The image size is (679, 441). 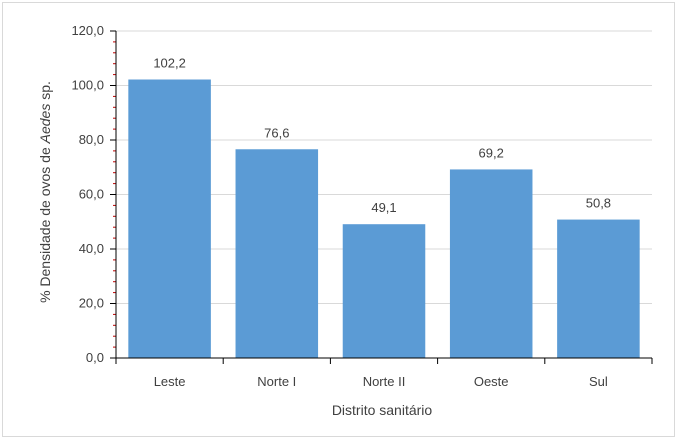 I want to click on data-label: 50,8, so click(x=598, y=203).